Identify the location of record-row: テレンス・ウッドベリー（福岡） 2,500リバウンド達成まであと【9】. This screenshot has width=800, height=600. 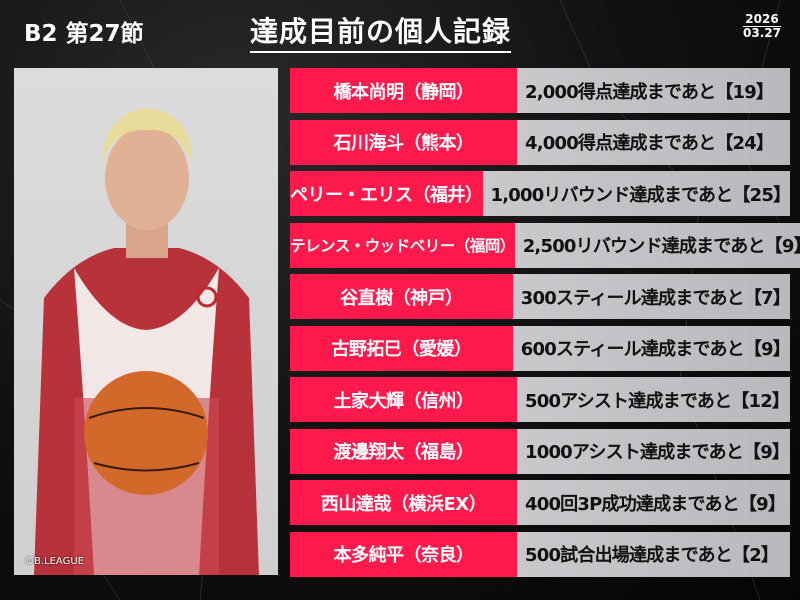
(545, 245).